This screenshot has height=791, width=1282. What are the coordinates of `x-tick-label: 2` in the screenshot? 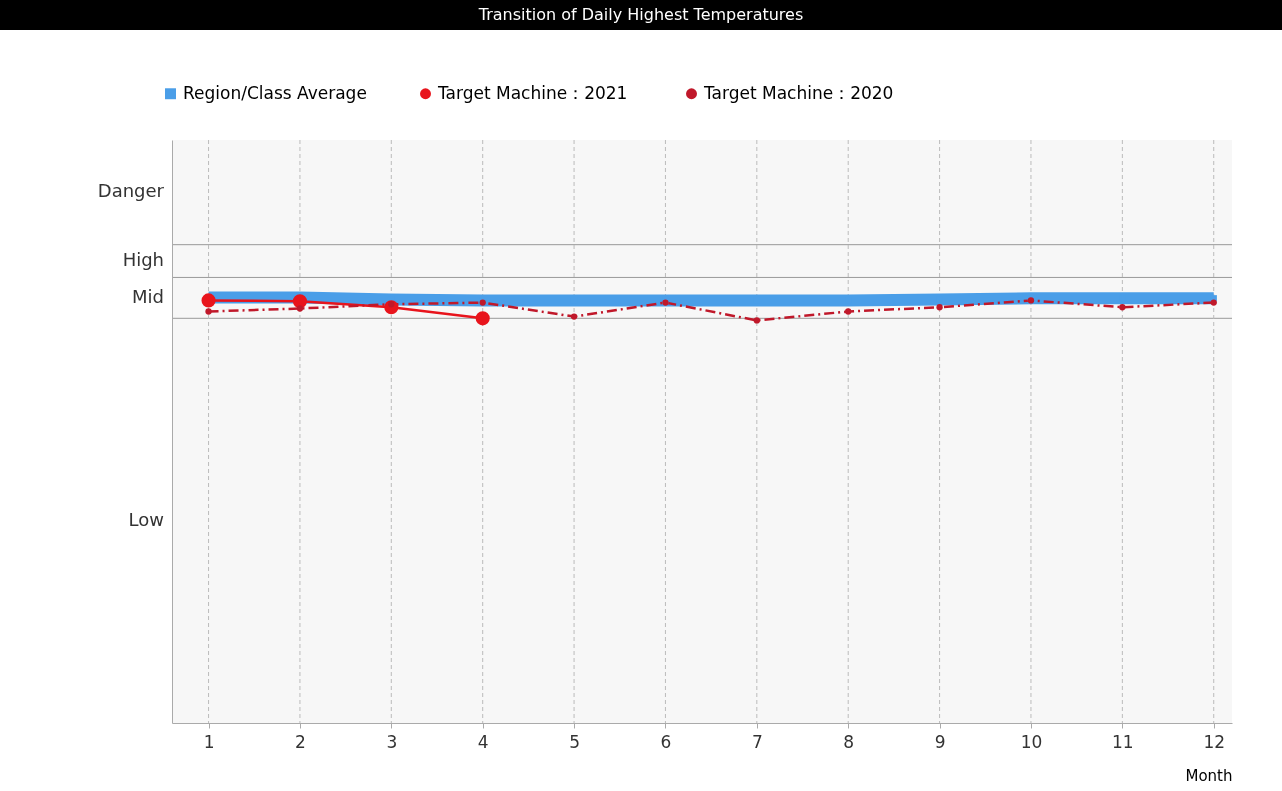 It's located at (300, 741).